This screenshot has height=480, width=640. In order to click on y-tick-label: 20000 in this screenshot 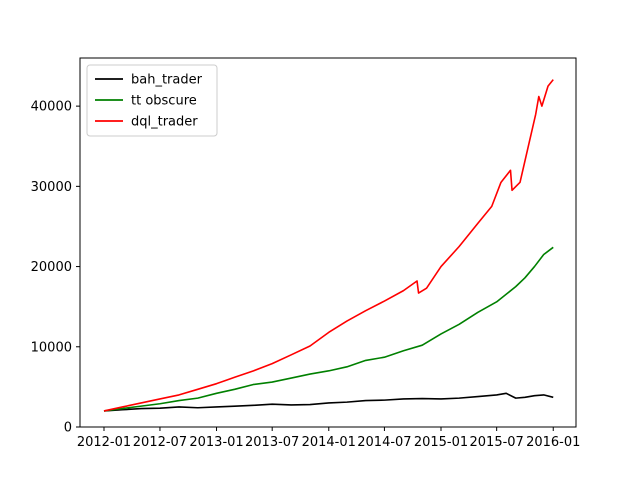, I will do `click(51, 267)`.